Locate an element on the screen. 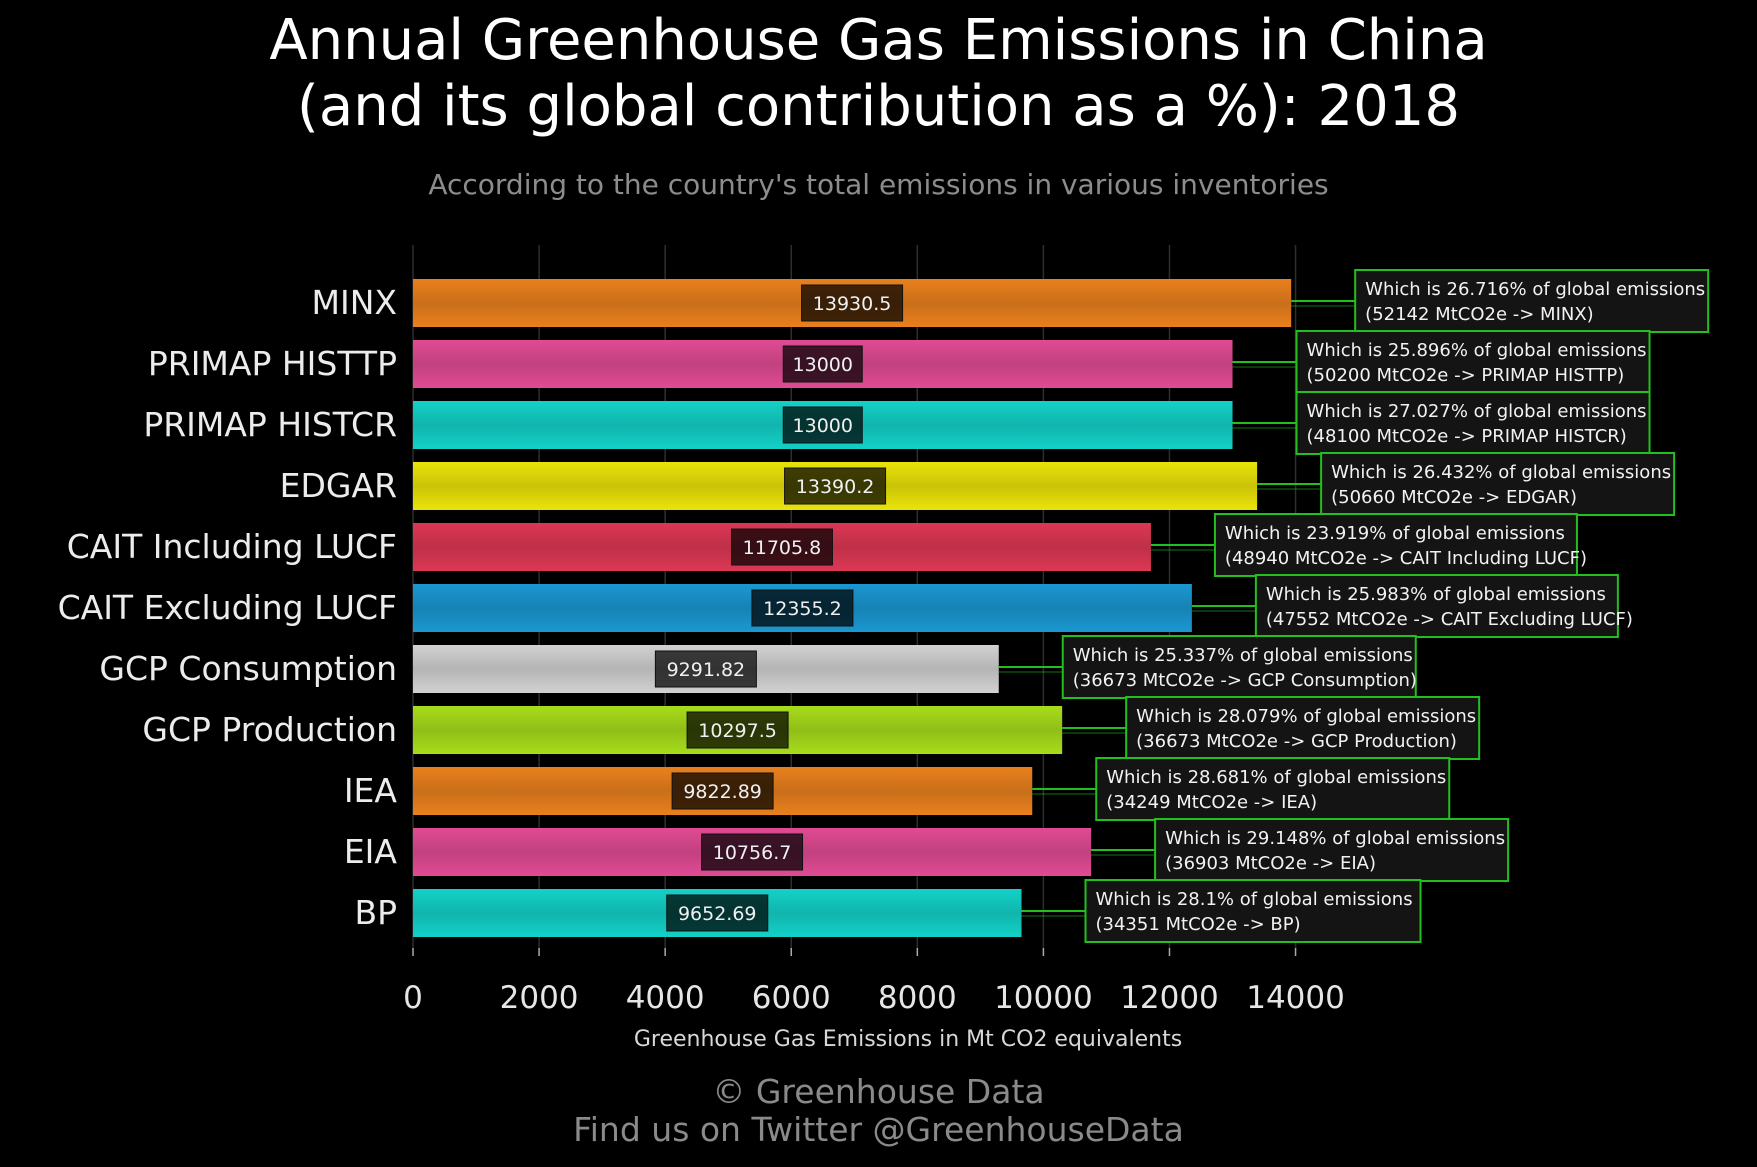 This screenshot has height=1167, width=1757. value-label: 12355.2 is located at coordinates (802, 609).